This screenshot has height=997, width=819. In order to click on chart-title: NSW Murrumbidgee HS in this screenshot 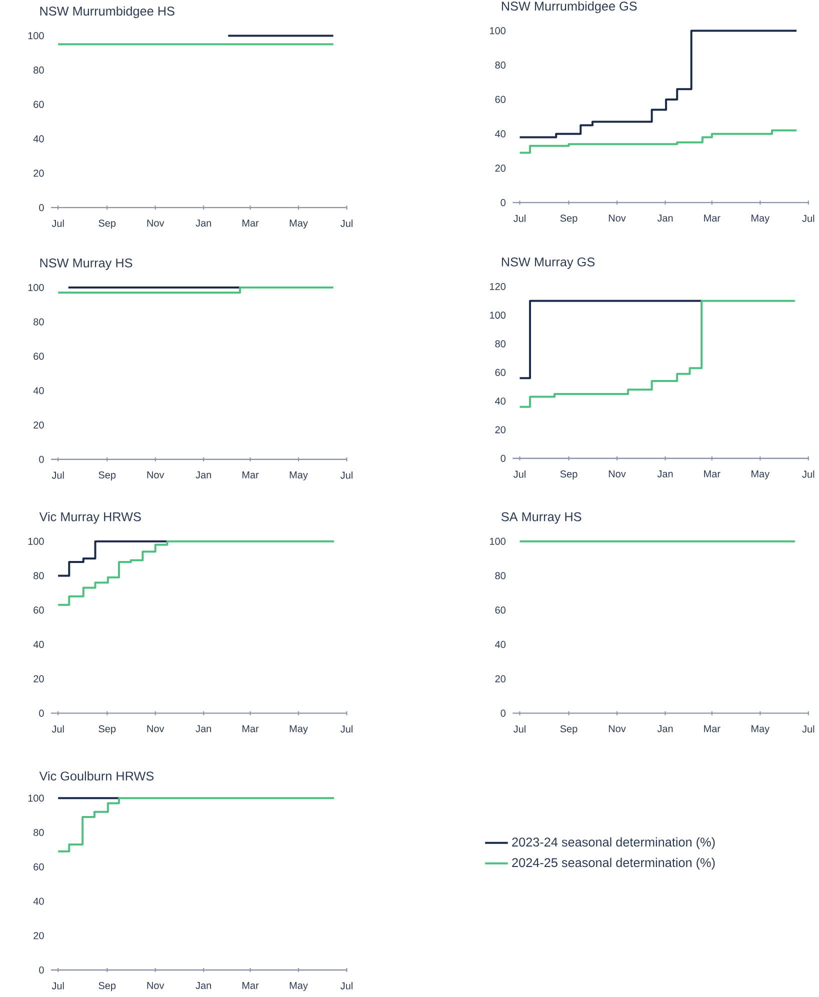, I will do `click(107, 12)`.